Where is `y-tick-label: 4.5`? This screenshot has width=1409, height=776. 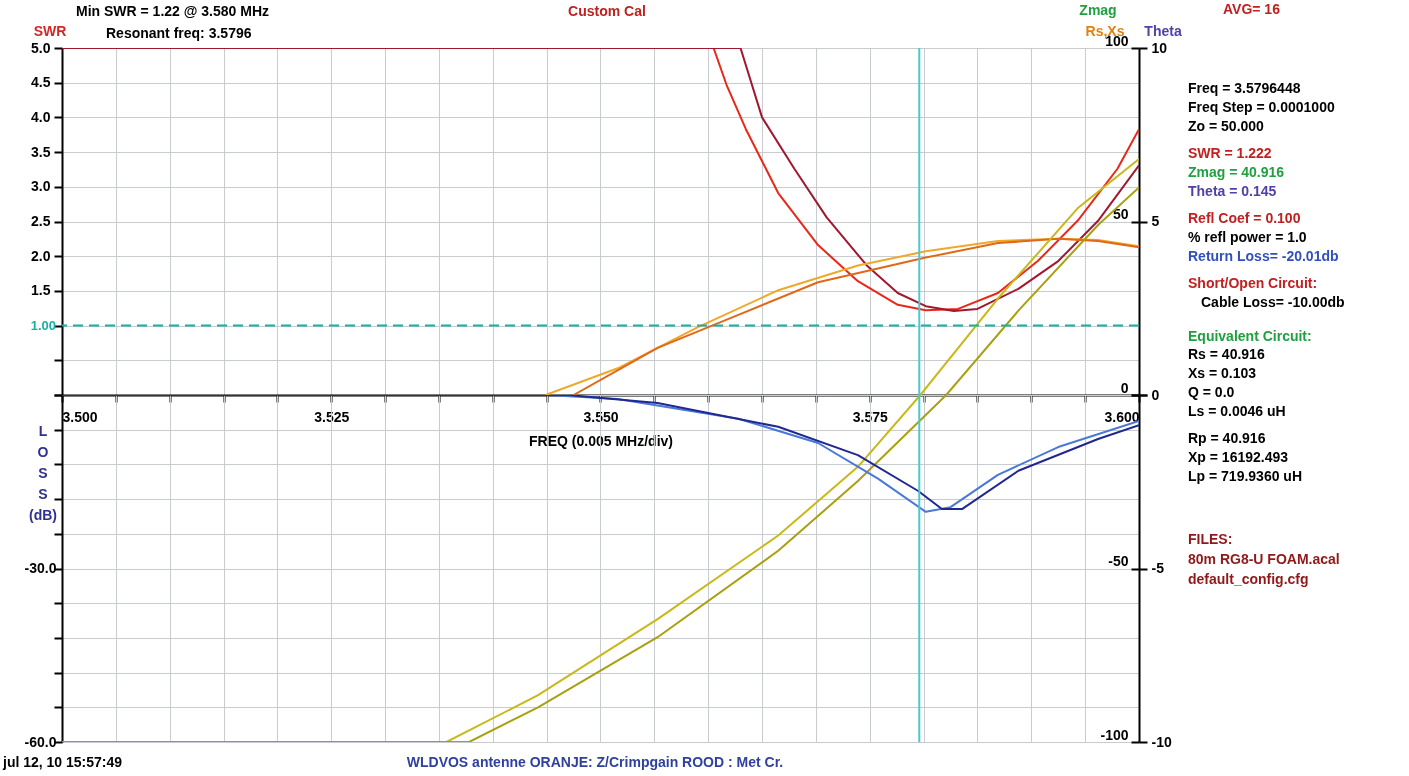 y-tick-label: 4.5 is located at coordinates (41, 82).